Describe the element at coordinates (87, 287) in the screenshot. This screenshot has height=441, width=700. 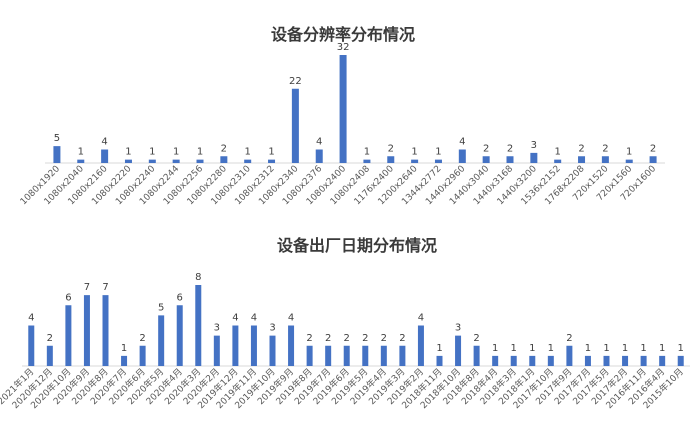
I see `data-label: 7` at that location.